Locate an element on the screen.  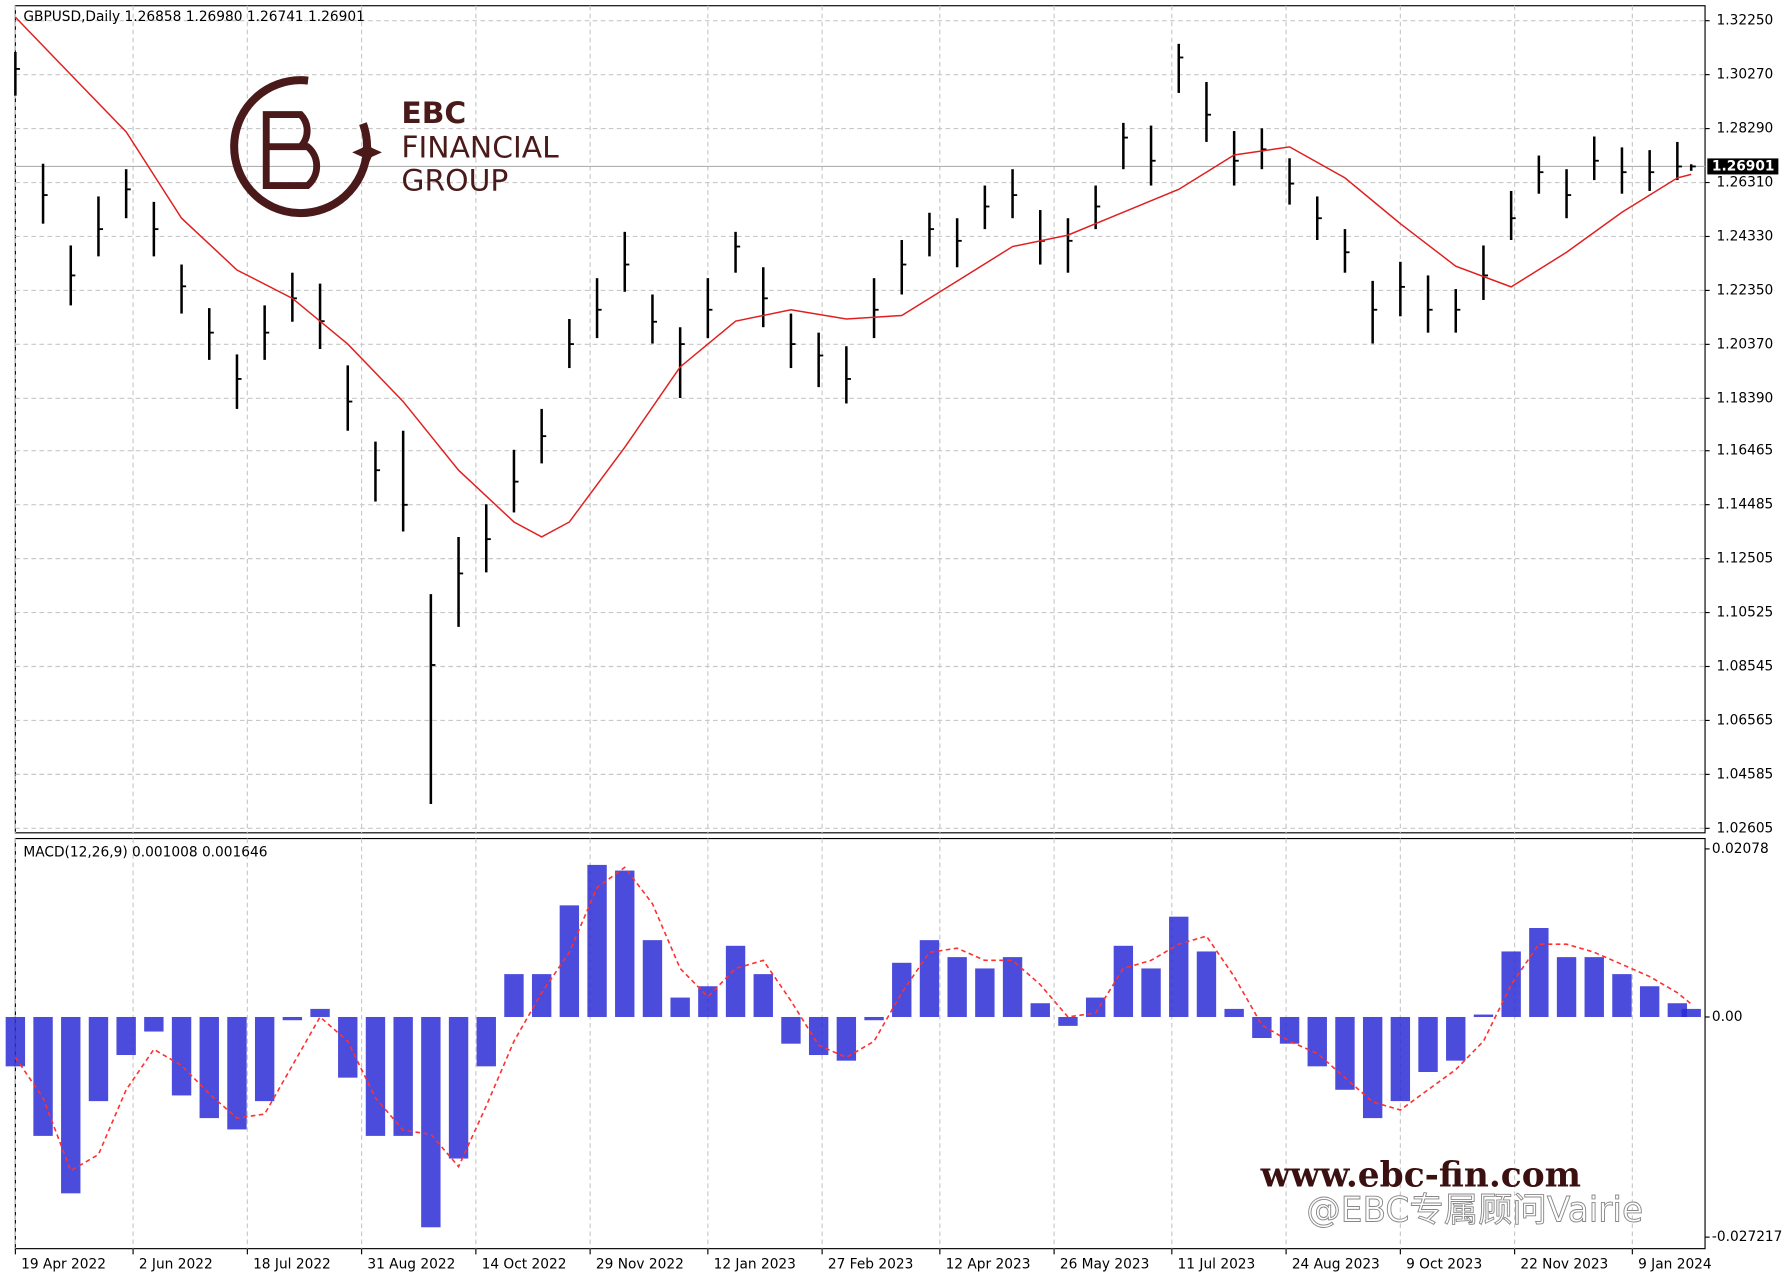
x-tick-label: 26 May 2023 is located at coordinates (1105, 1265).